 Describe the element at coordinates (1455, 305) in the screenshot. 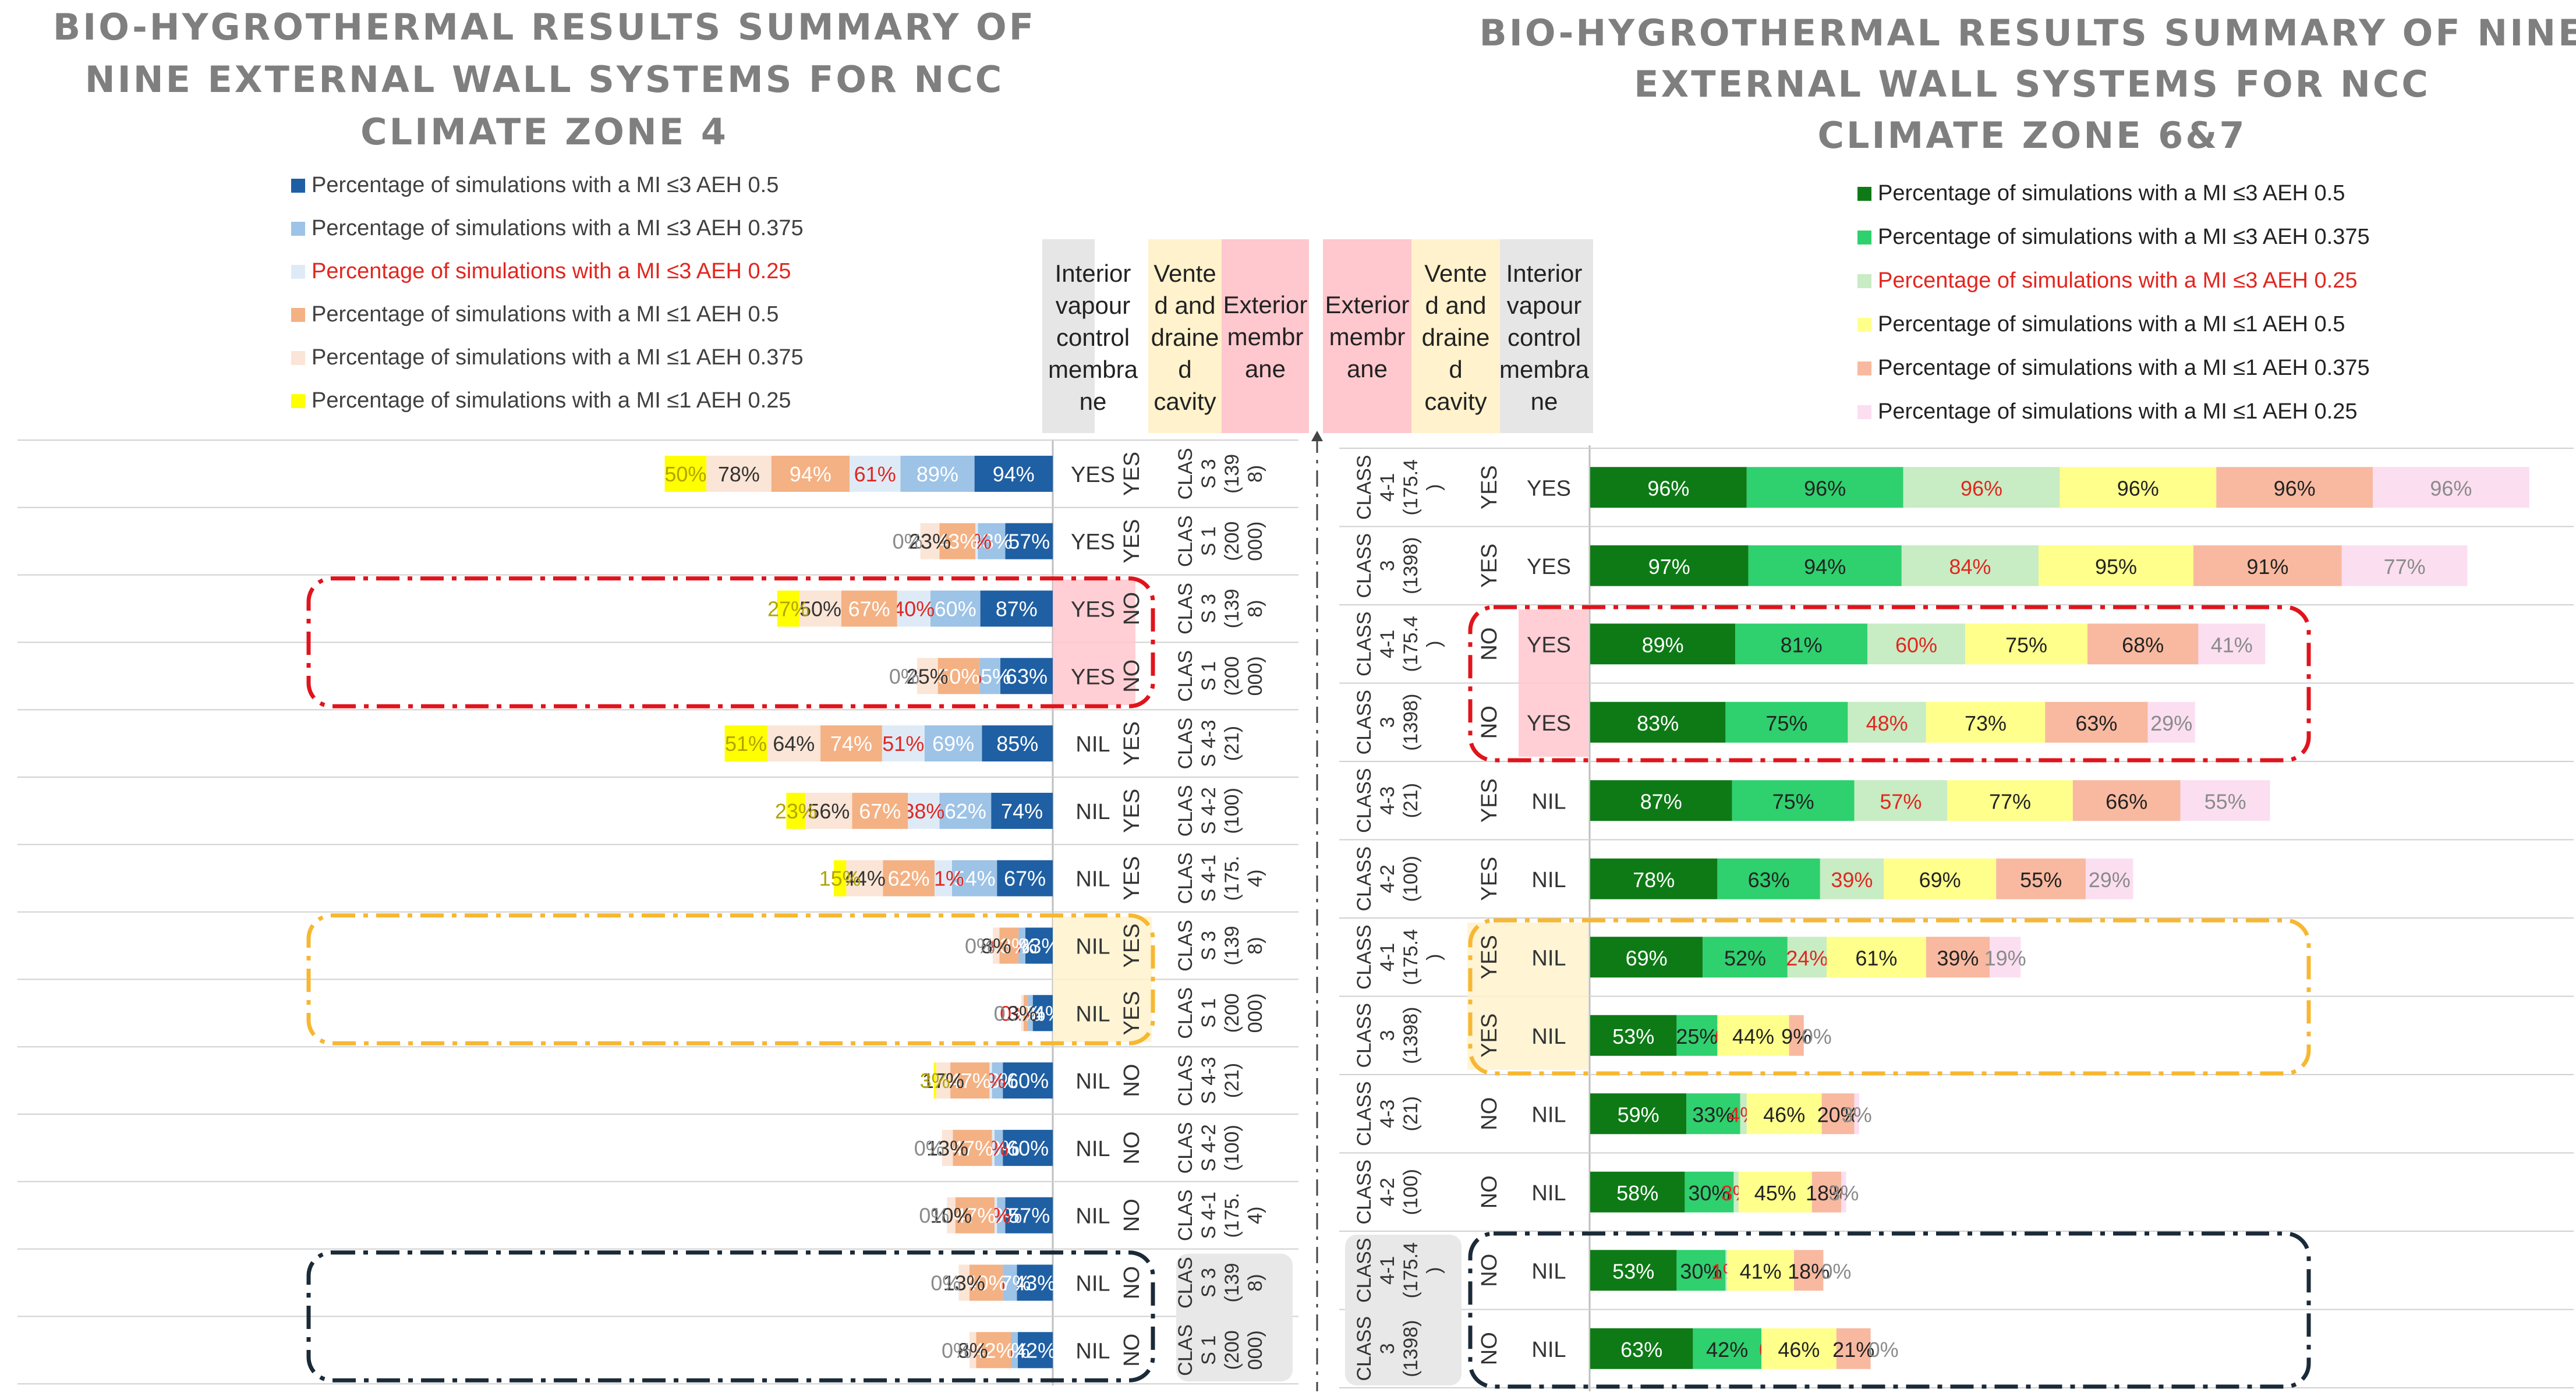

I see `right-column-header: d and` at that location.